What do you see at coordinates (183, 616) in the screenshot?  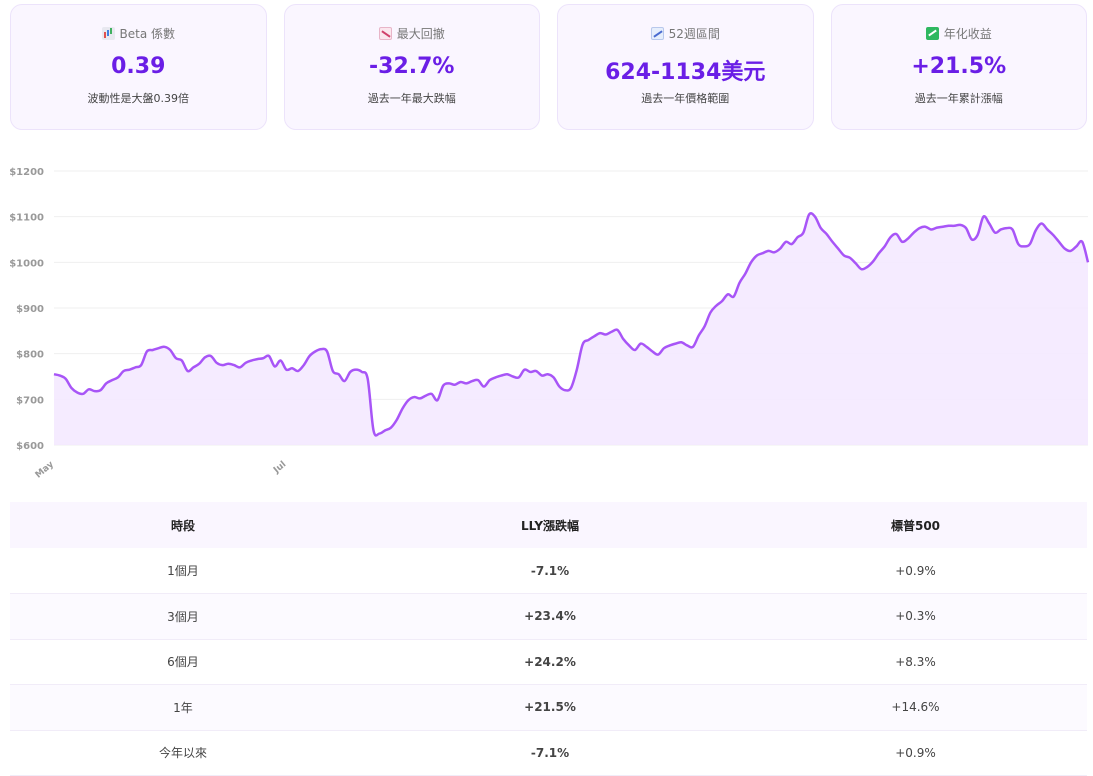 I see `period-cell: 3個月` at bounding box center [183, 616].